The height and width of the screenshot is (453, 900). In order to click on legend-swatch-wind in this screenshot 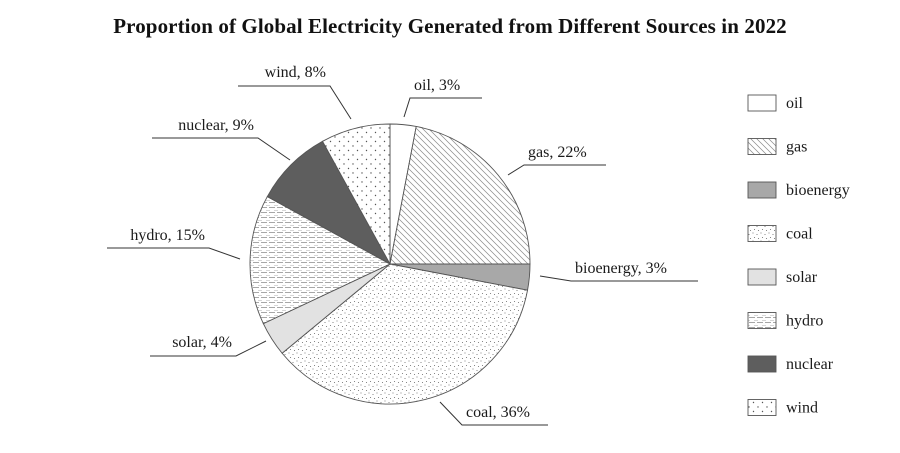, I will do `click(762, 407)`.